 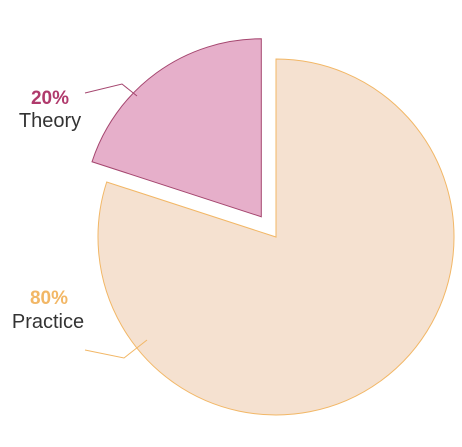 I want to click on data-label-theory-percent: 20%, so click(x=50, y=98).